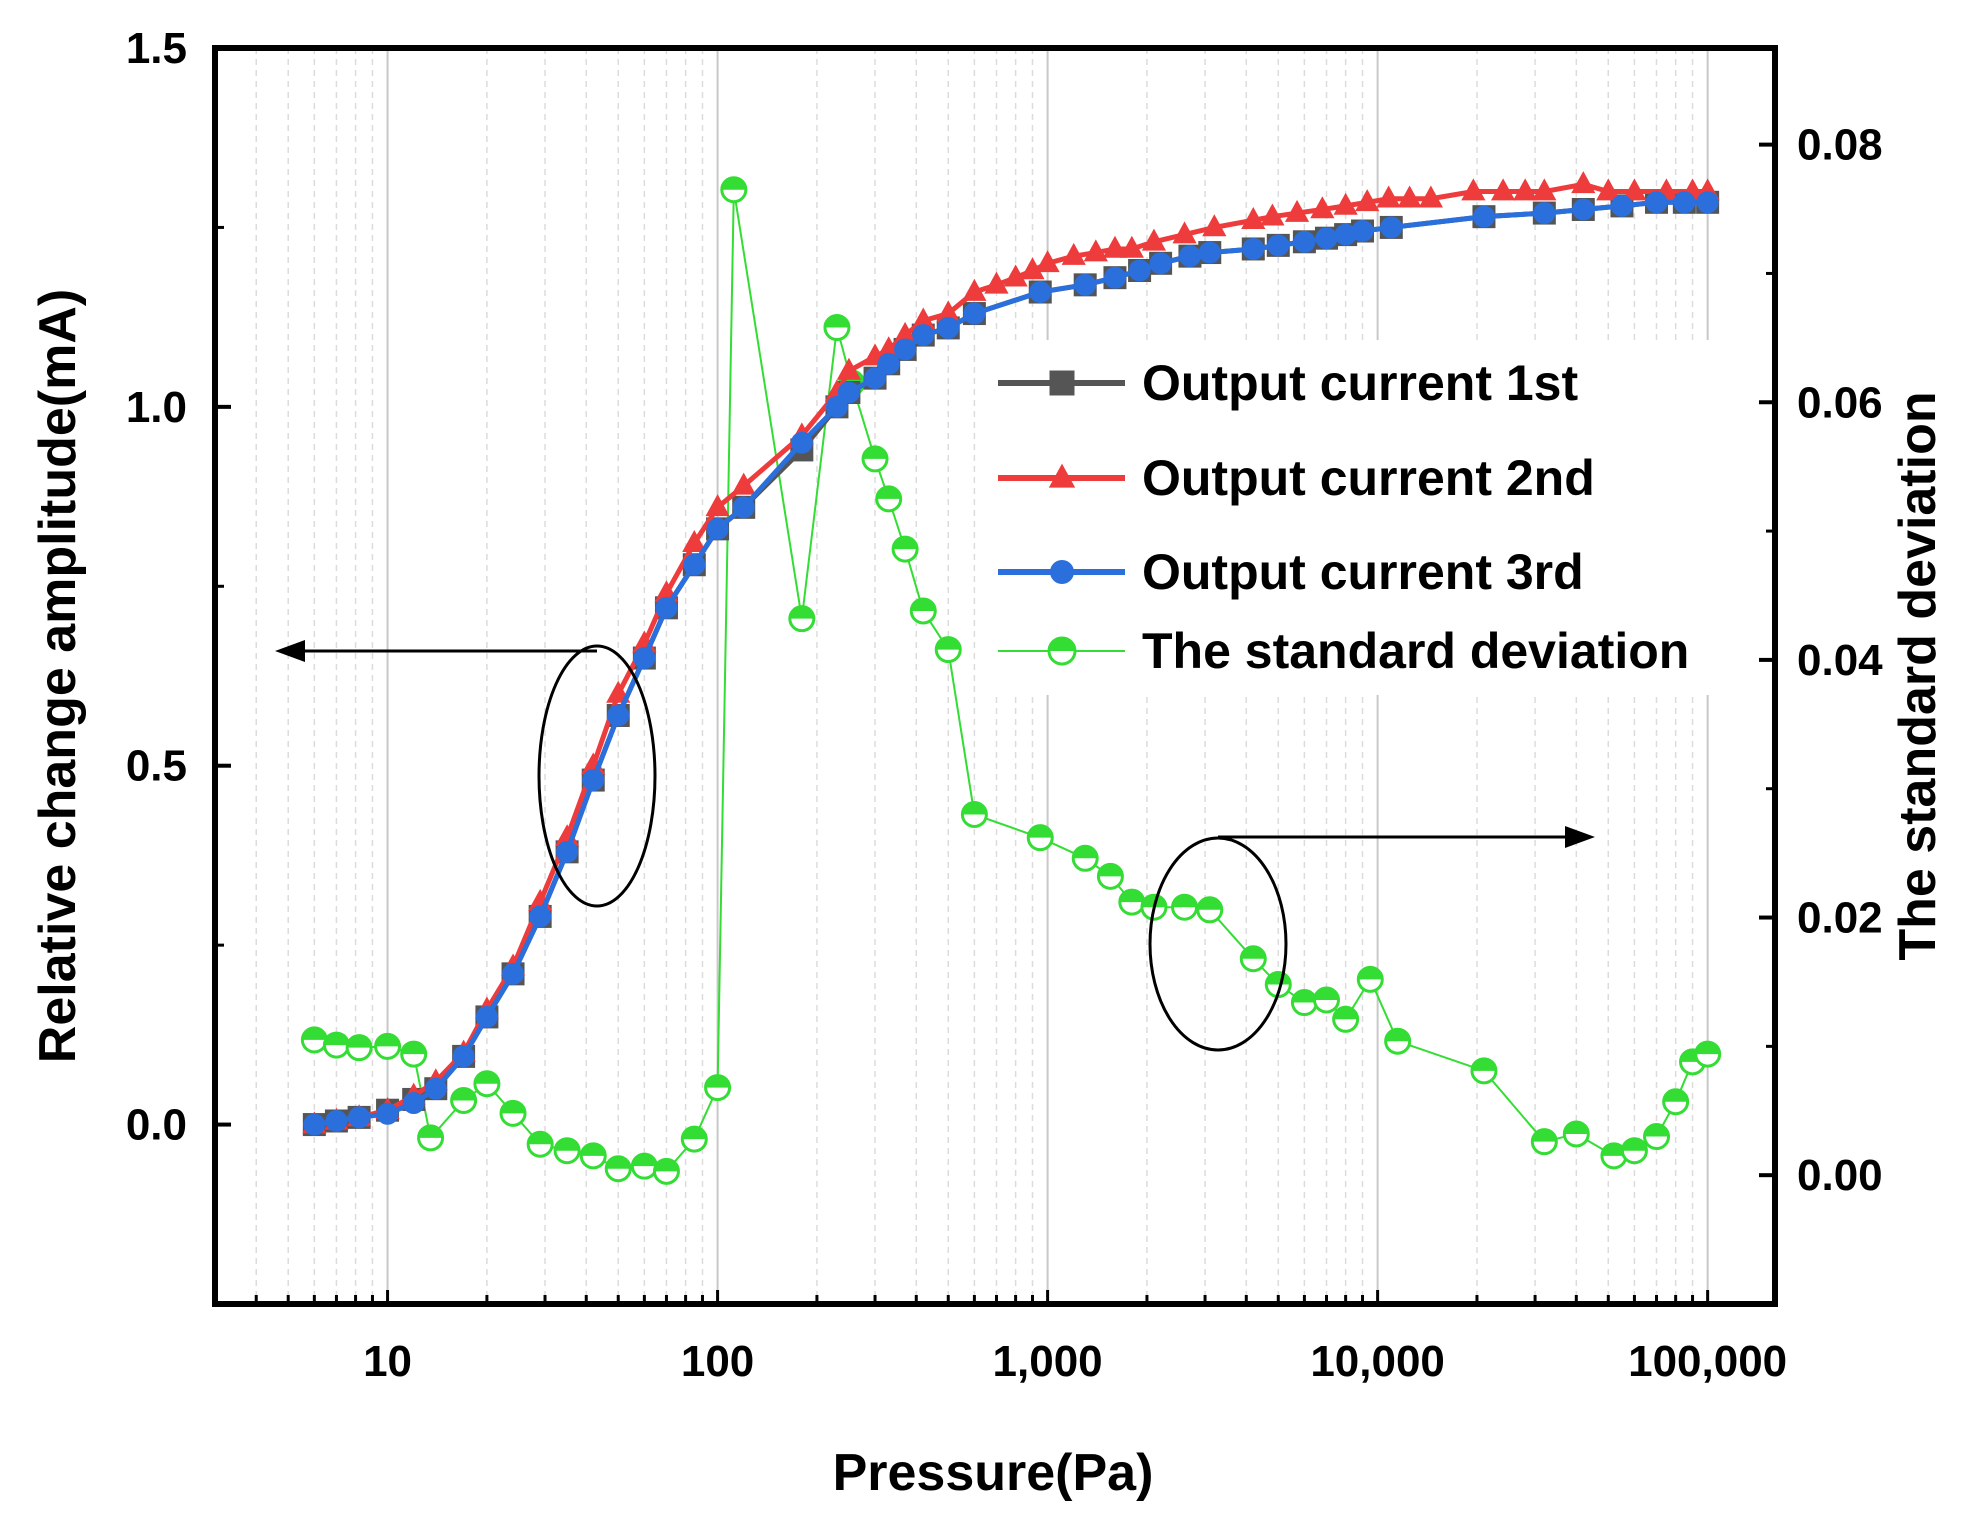 Image resolution: width=1975 pixels, height=1536 pixels. Describe the element at coordinates (1840, 145) in the screenshot. I see `y2-tick-label: 0.08` at that location.